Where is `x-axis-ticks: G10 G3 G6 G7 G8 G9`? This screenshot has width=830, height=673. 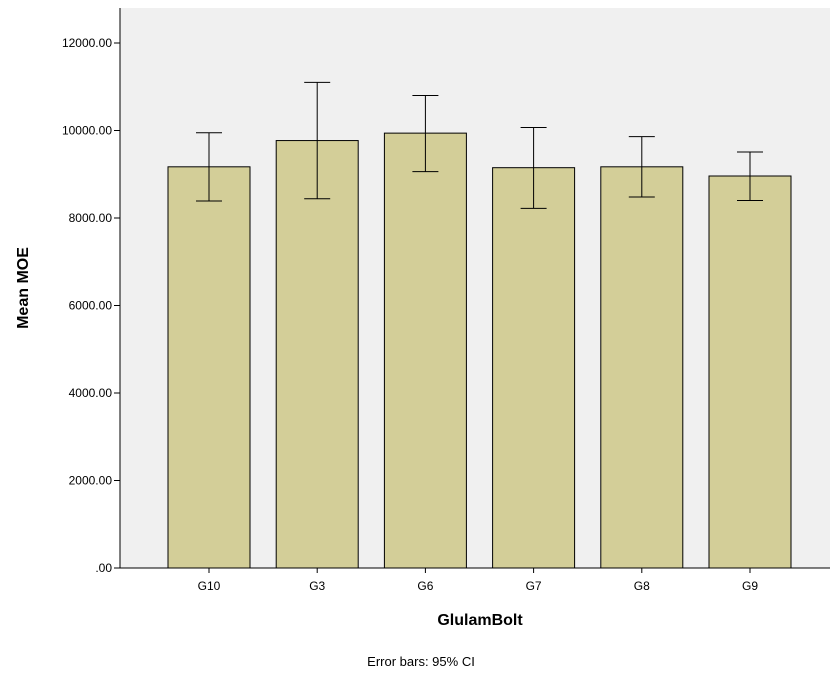
x-axis-ticks: G10 G3 G6 G7 G8 G9 is located at coordinates (478, 580).